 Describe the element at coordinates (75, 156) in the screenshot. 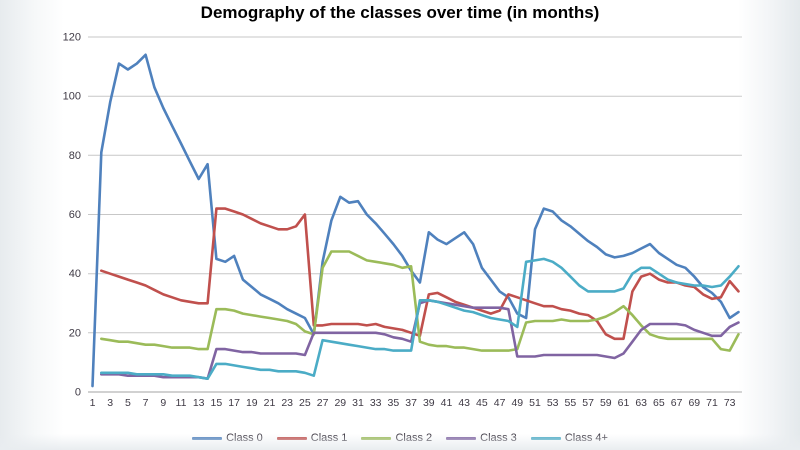

I see `y-tick-label: 80` at that location.